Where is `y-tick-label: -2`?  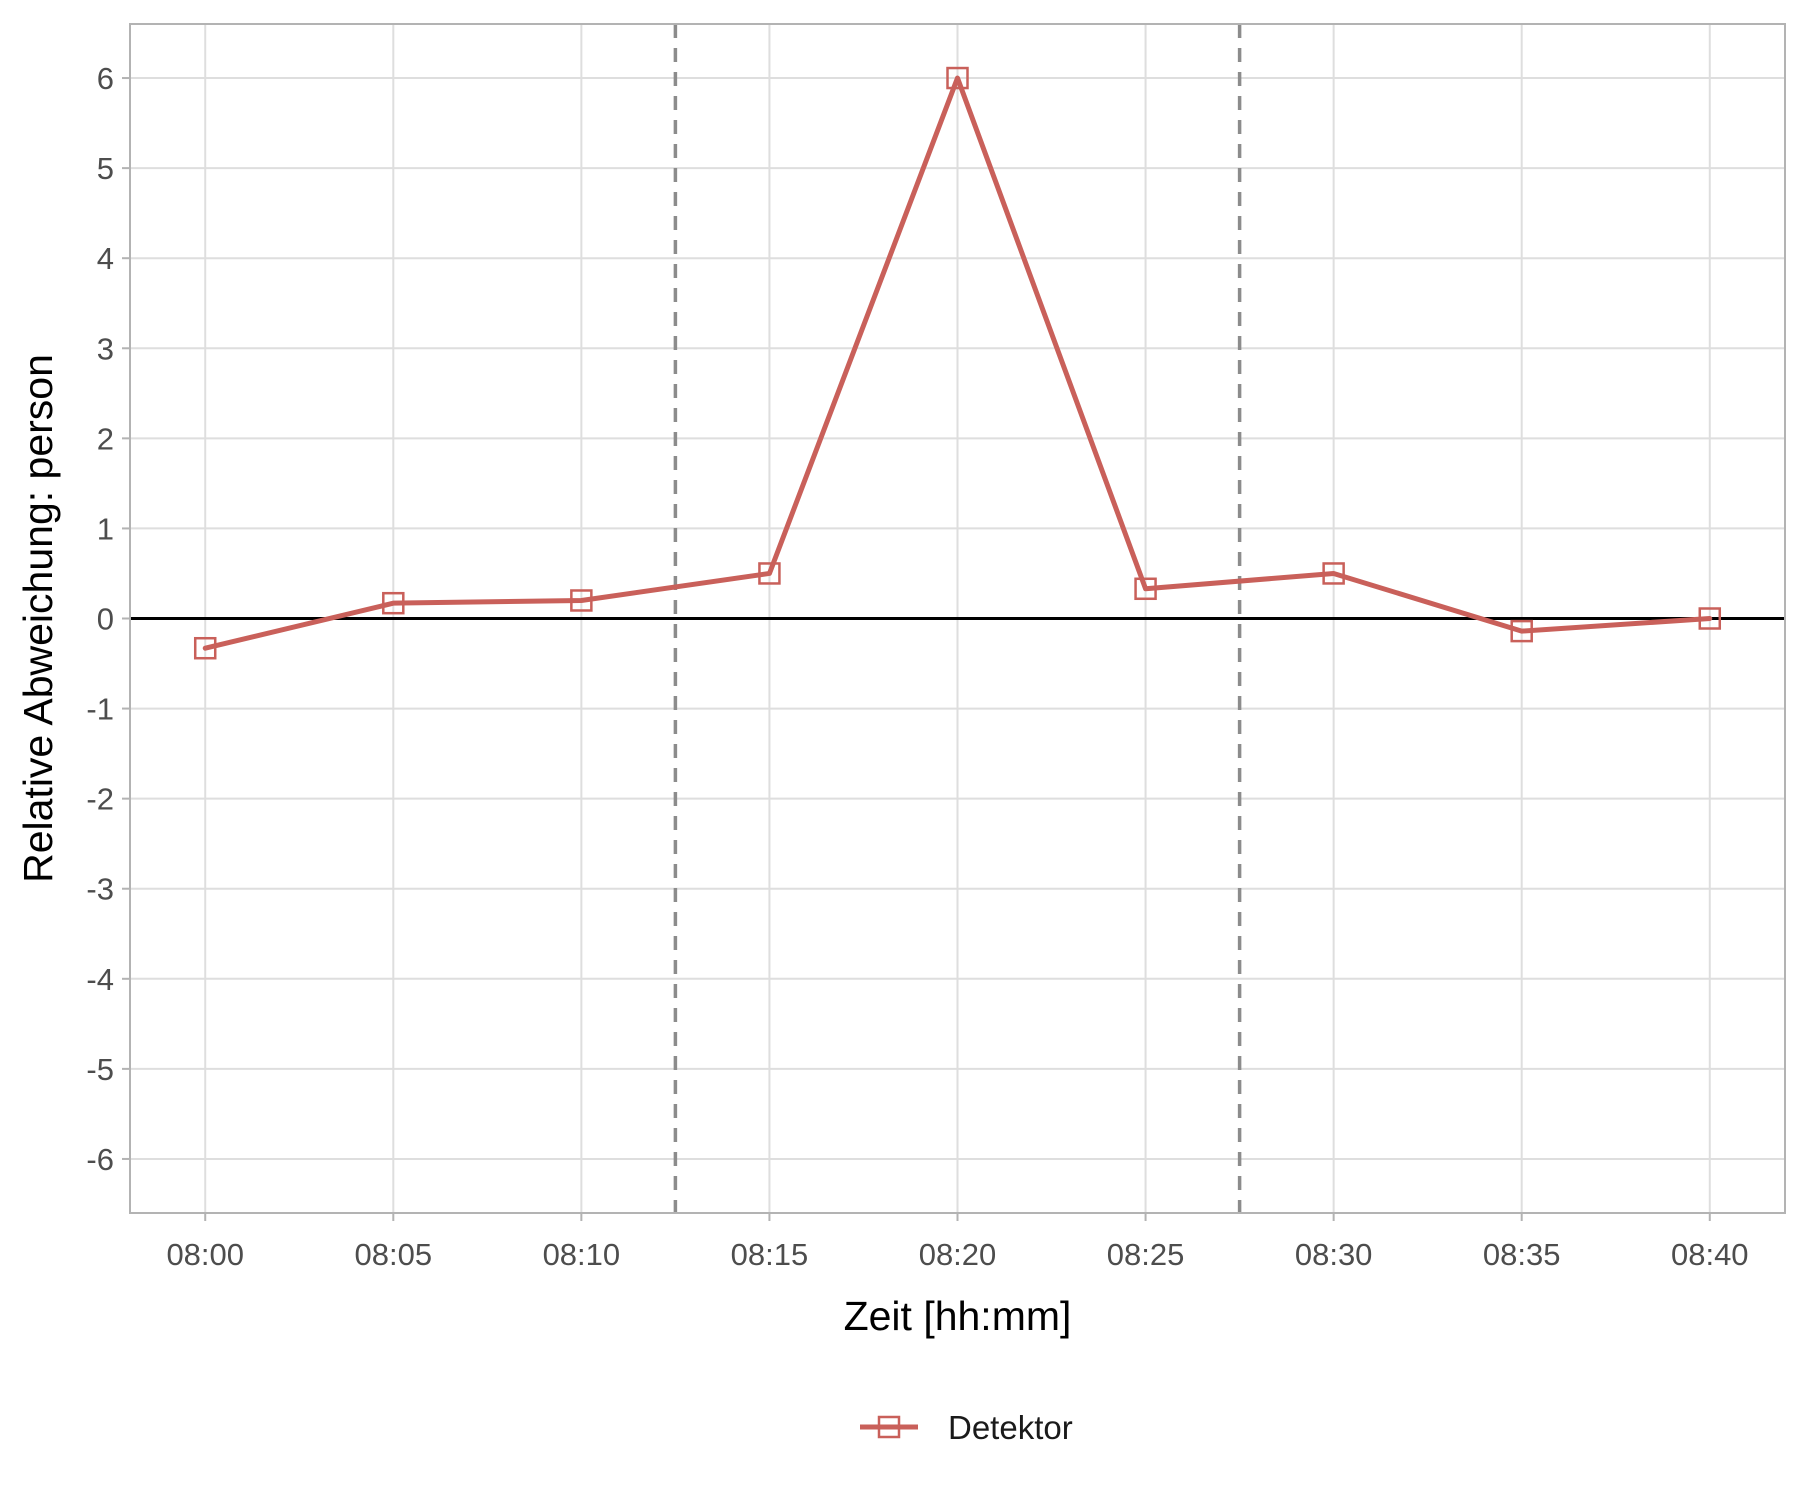 y-tick-label: -2 is located at coordinates (100, 799).